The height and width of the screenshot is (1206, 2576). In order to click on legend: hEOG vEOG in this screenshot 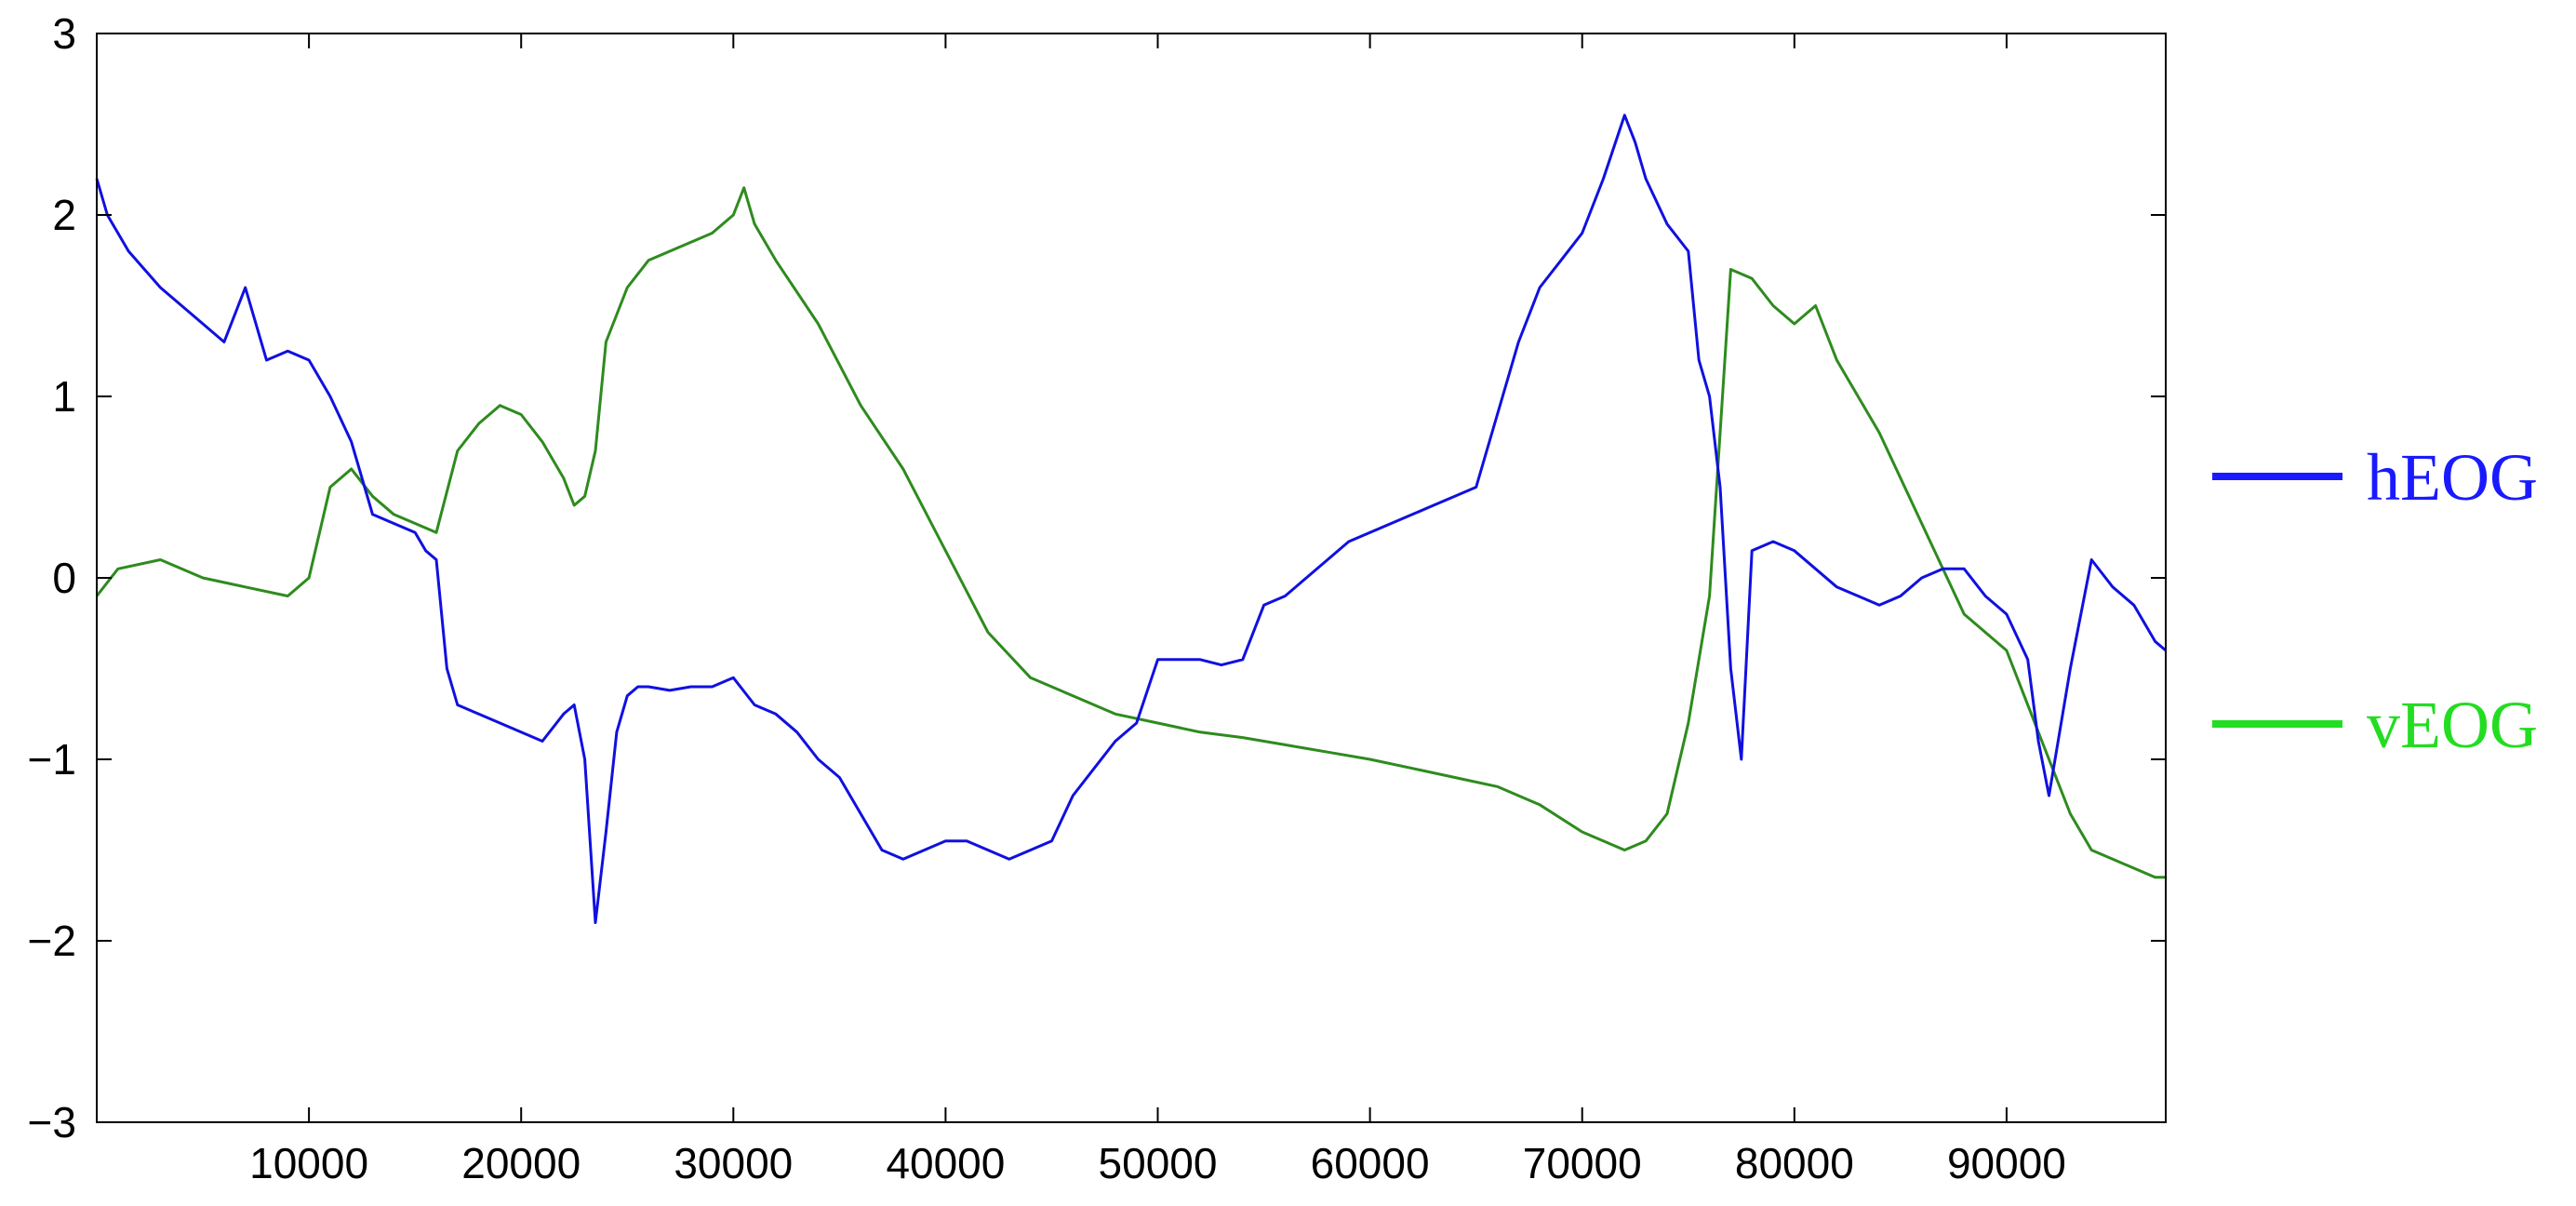, I will do `click(2375, 601)`.